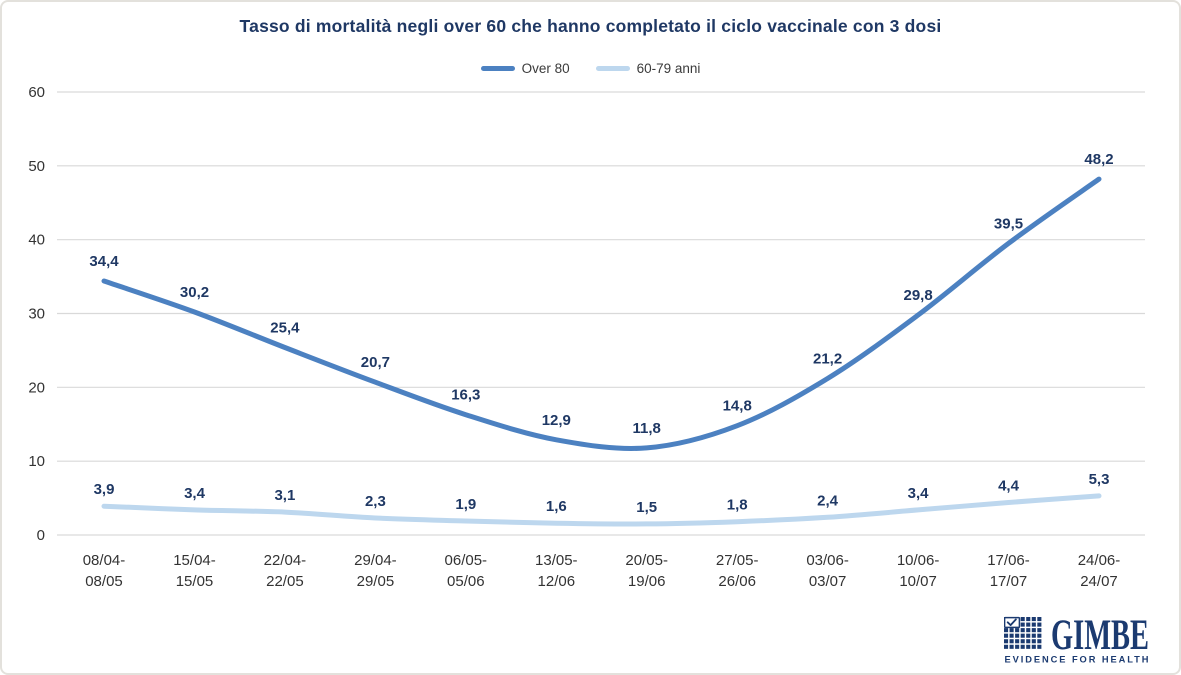 This screenshot has height=675, width=1181. Describe the element at coordinates (1008, 560) in the screenshot. I see `x-tick-label: 17/06-` at that location.